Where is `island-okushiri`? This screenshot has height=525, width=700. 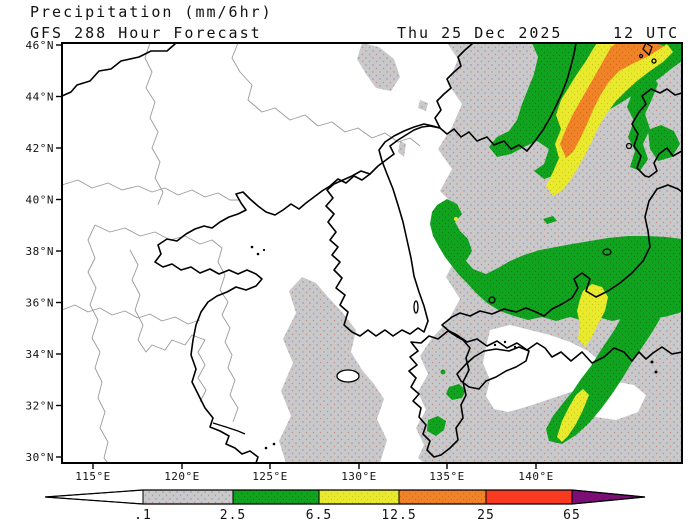
island-okushiri is located at coordinates (629, 146).